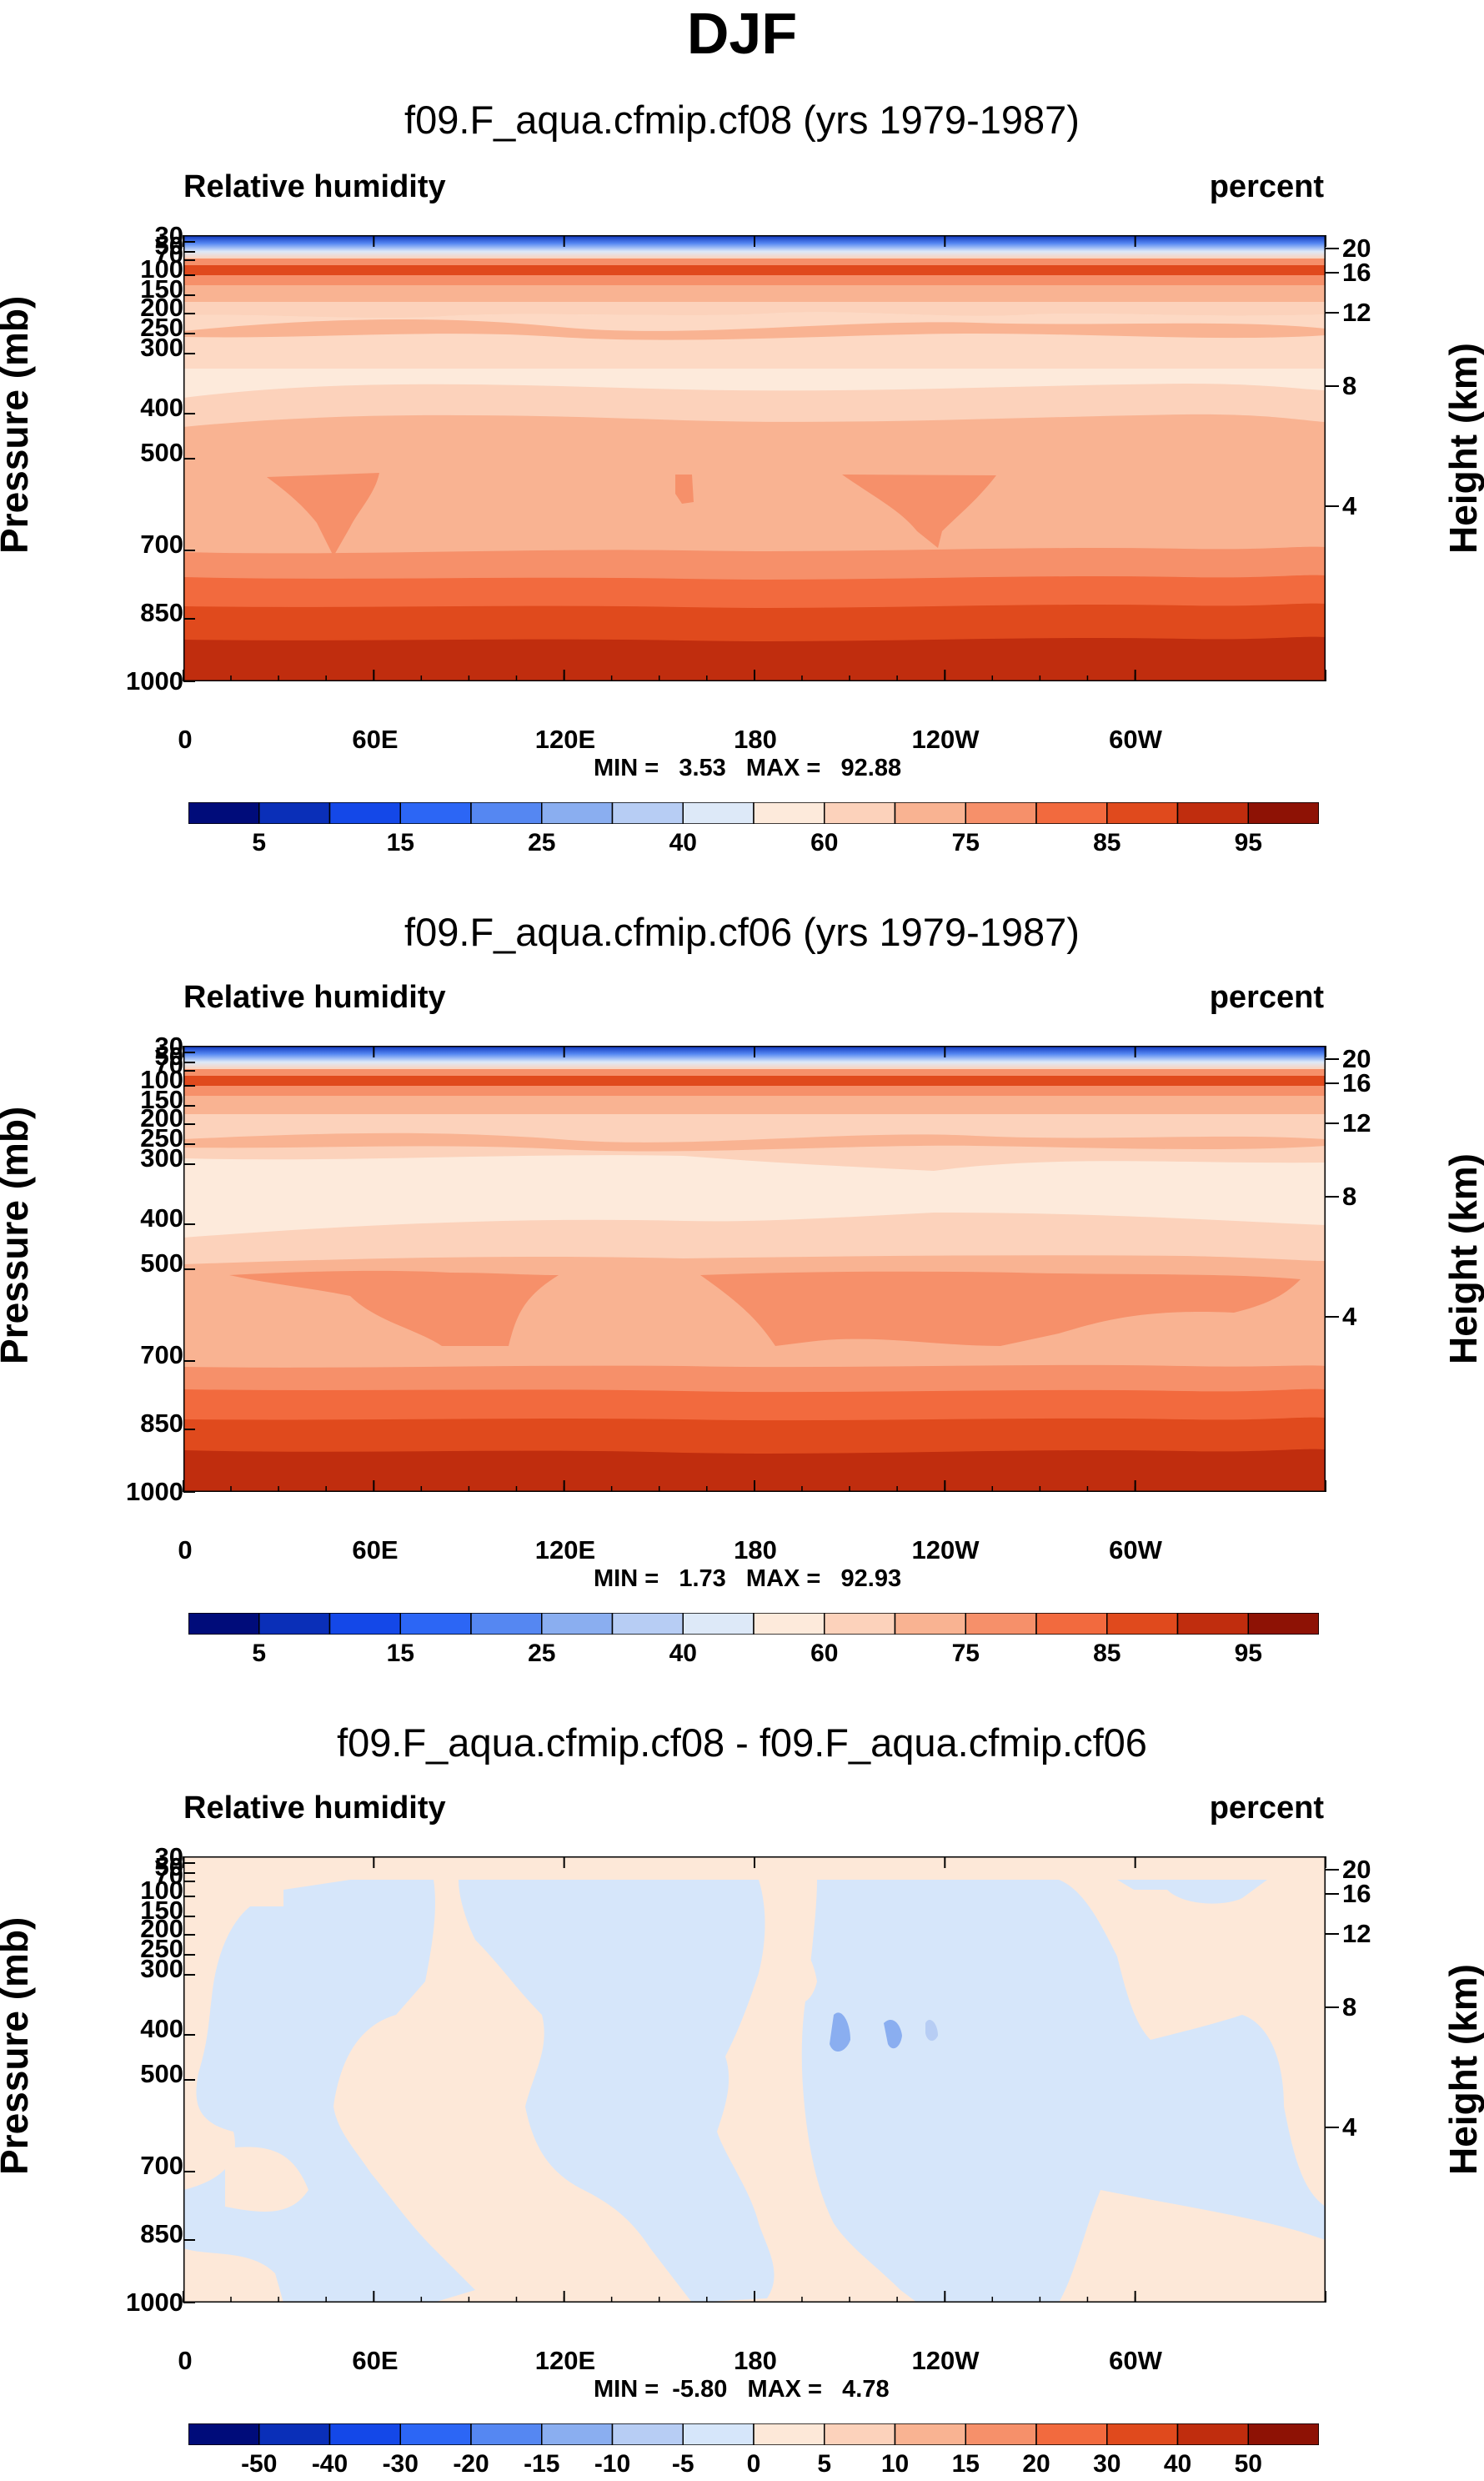 This screenshot has width=1484, height=2481. What do you see at coordinates (824, 2464) in the screenshot?
I see `colorbar-label: 5` at bounding box center [824, 2464].